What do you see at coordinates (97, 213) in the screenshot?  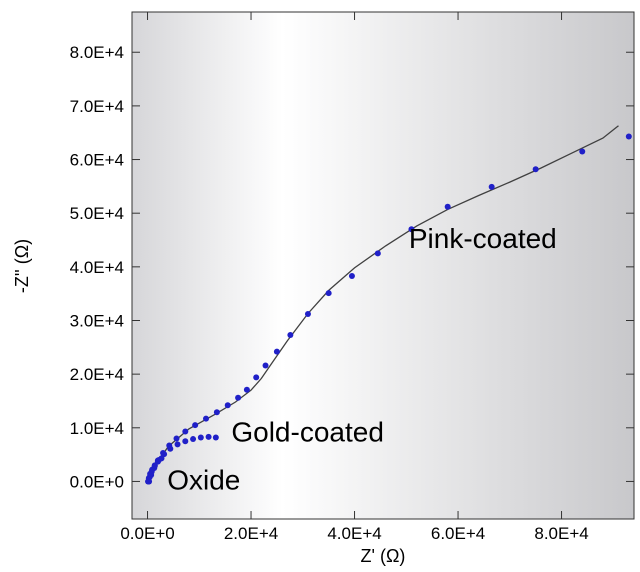 I see `y-tick-label: 5.0E+4` at bounding box center [97, 213].